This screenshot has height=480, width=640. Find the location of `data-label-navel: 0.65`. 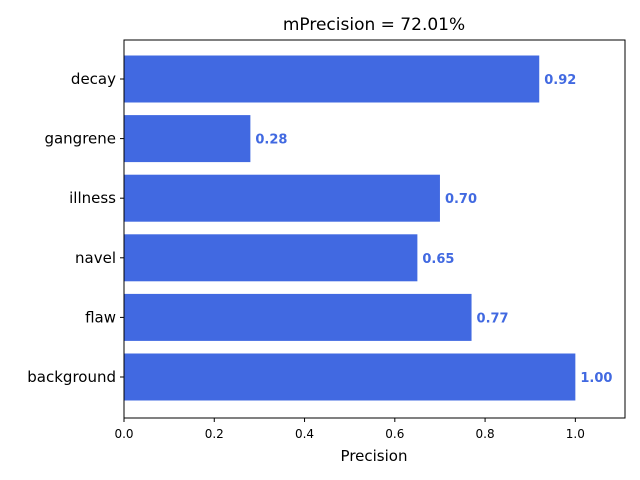

data-label-navel: 0.65 is located at coordinates (438, 259).